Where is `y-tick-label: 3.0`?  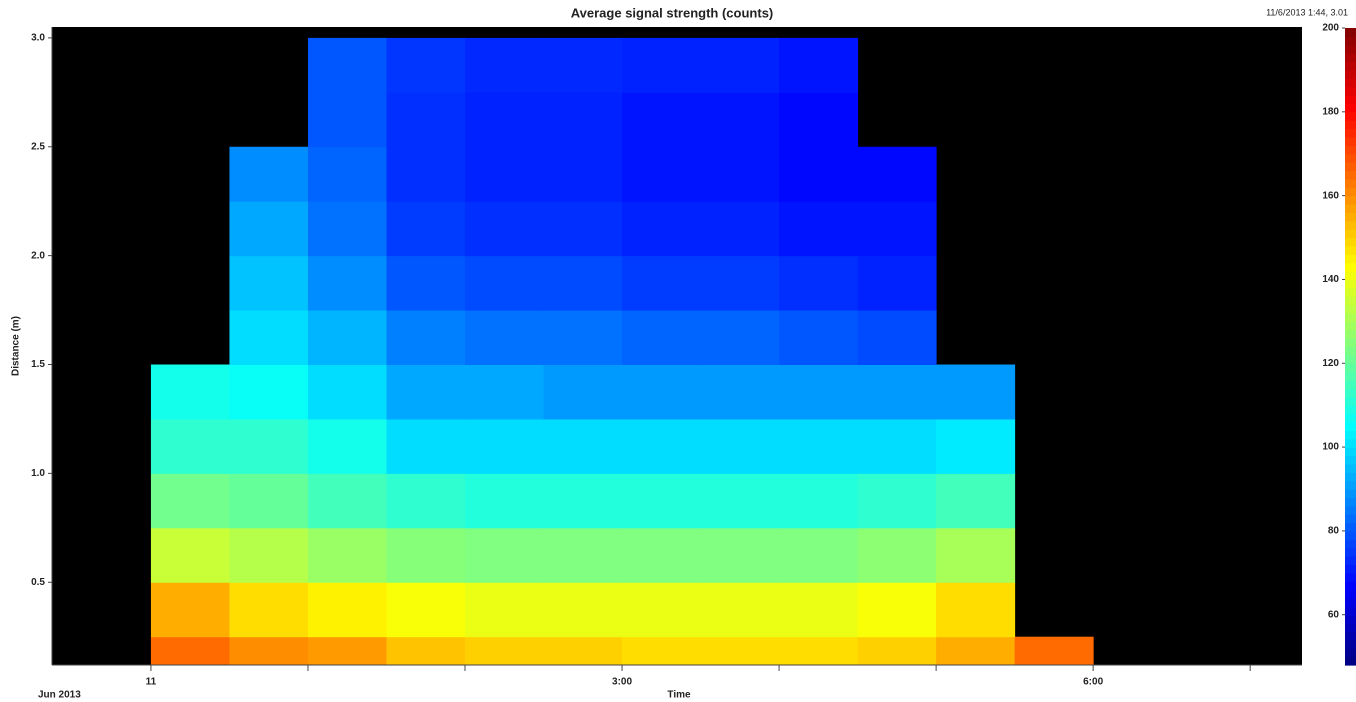 y-tick-label: 3.0 is located at coordinates (38, 38).